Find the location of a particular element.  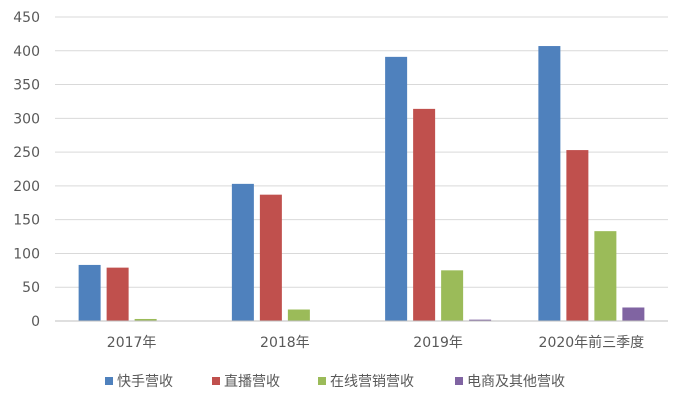

legend: 快手营收 直播营收 在线营销营收 电商及其他营收 is located at coordinates (335, 381).